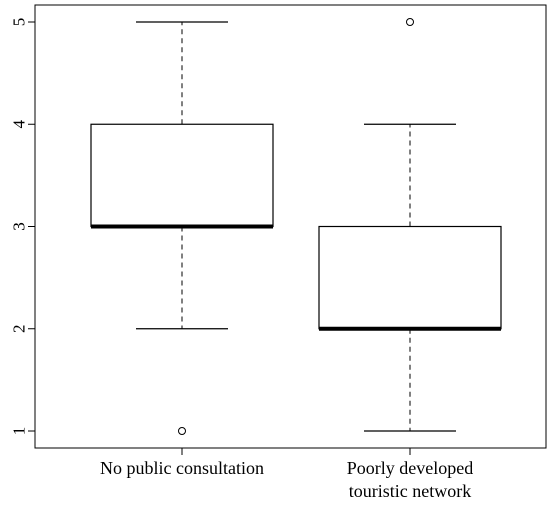 The height and width of the screenshot is (515, 550). I want to click on y-tick-label: 3, so click(19, 226).